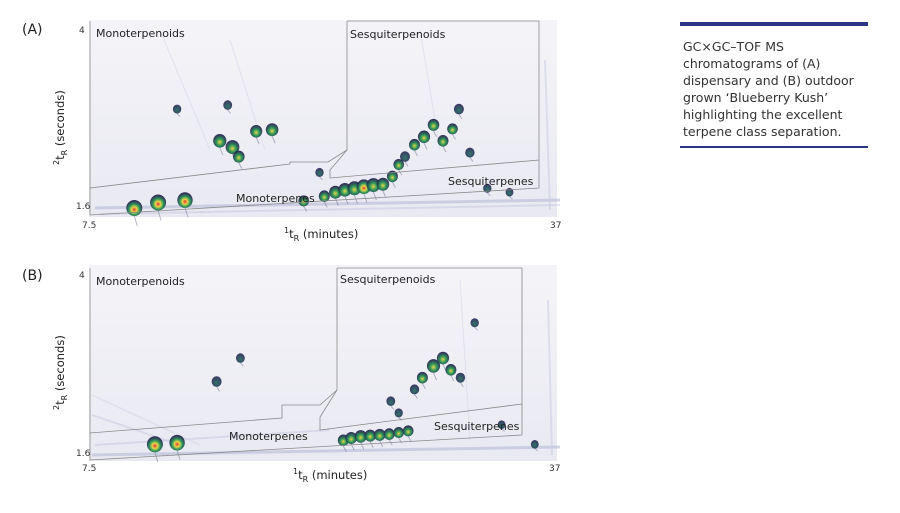 Image resolution: width=900 pixels, height=513 pixels. I want to click on region-border-terpenes-a, so click(314, 188).